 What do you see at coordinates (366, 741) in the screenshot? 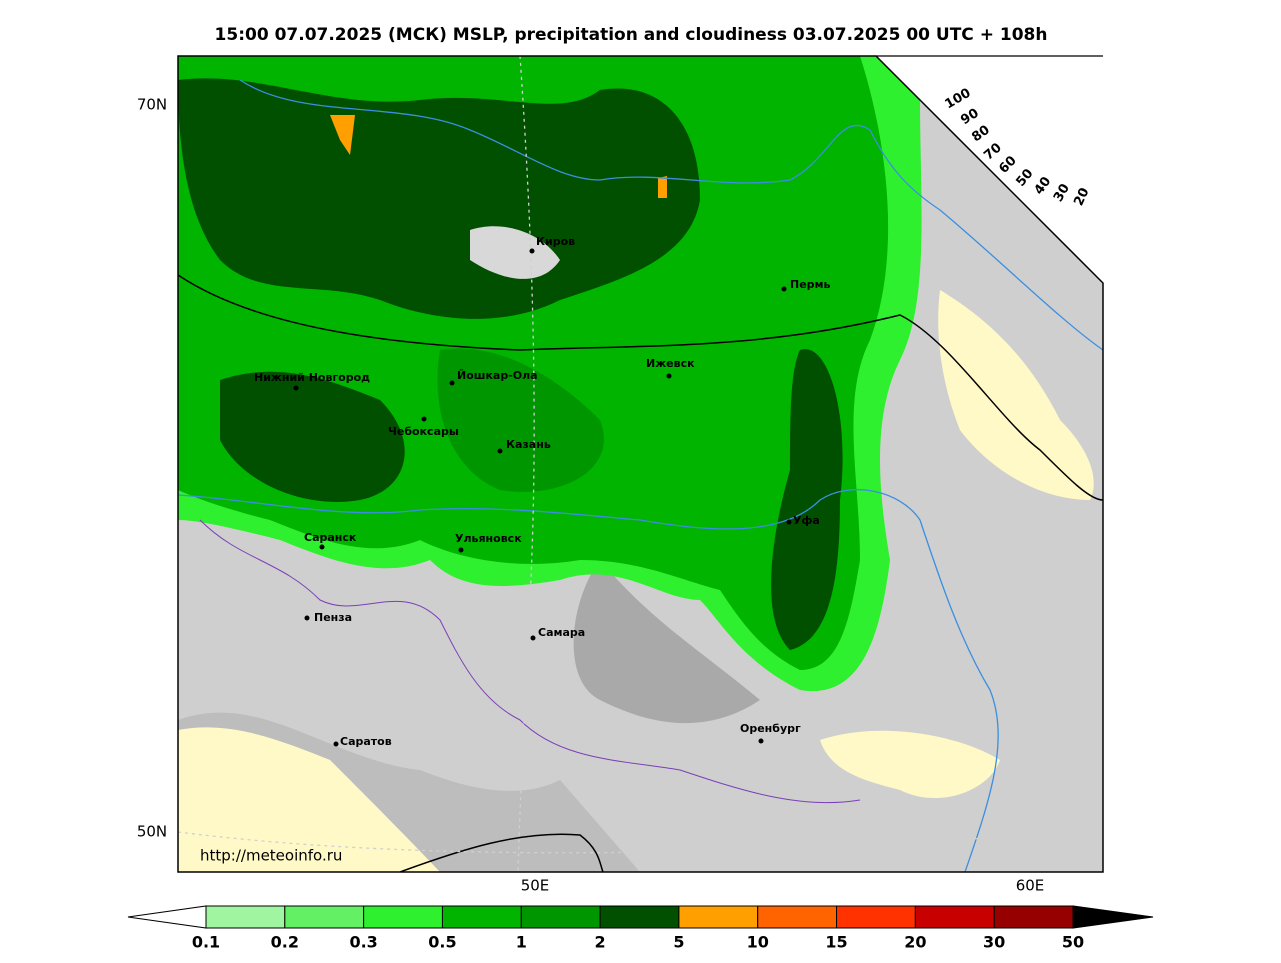
I see `city-label: Саратов` at bounding box center [366, 741].